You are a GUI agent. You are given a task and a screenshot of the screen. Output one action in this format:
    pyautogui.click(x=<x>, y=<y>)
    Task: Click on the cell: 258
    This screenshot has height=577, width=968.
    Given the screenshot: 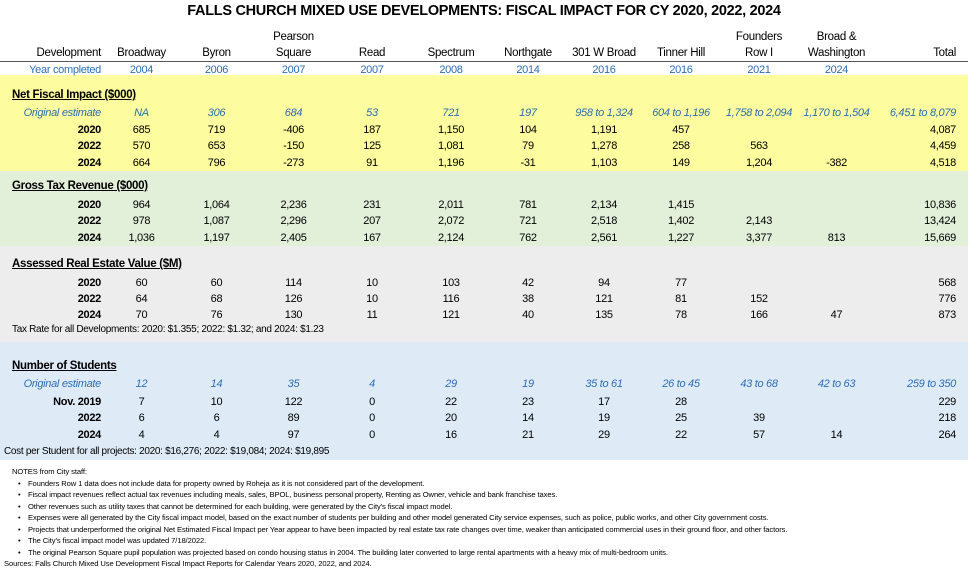 What is the action you would take?
    pyautogui.click(x=681, y=146)
    